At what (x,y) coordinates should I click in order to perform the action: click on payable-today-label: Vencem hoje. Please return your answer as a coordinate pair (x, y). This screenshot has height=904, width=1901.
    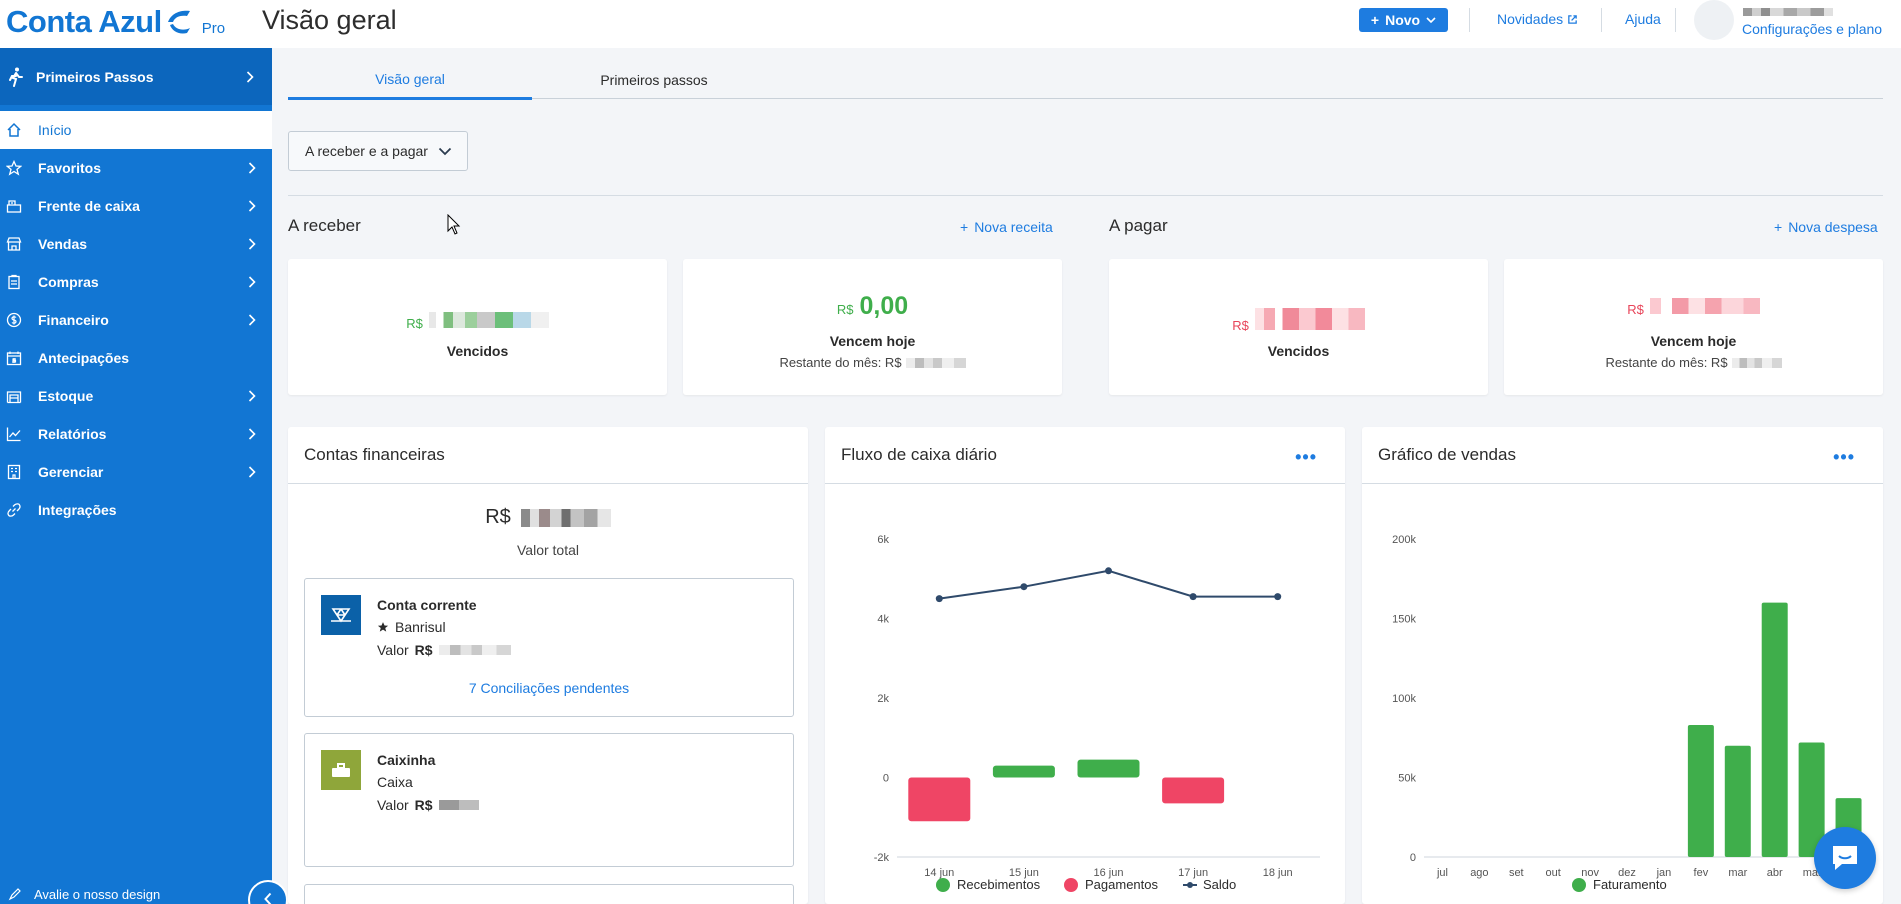
    Looking at the image, I should click on (1693, 341).